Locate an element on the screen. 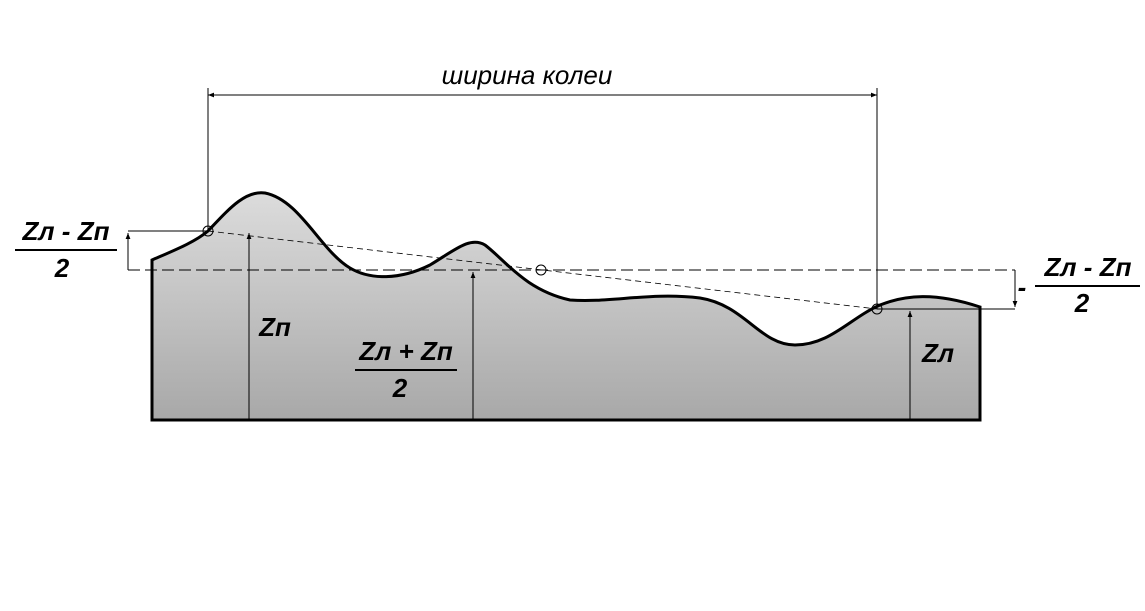 The height and width of the screenshot is (611, 1145). right-numerator: Zл - Zп is located at coordinates (1088, 267).